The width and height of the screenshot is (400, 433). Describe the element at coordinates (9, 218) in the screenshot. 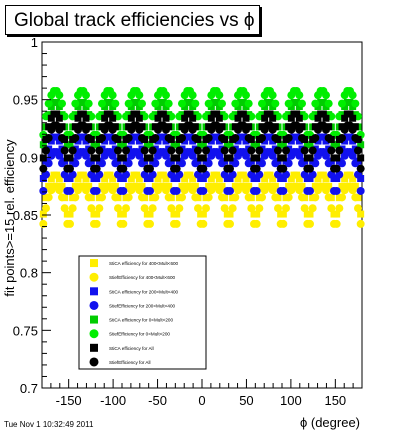

I see `y-axis-label: fit points>=15 rel. efficiency` at that location.